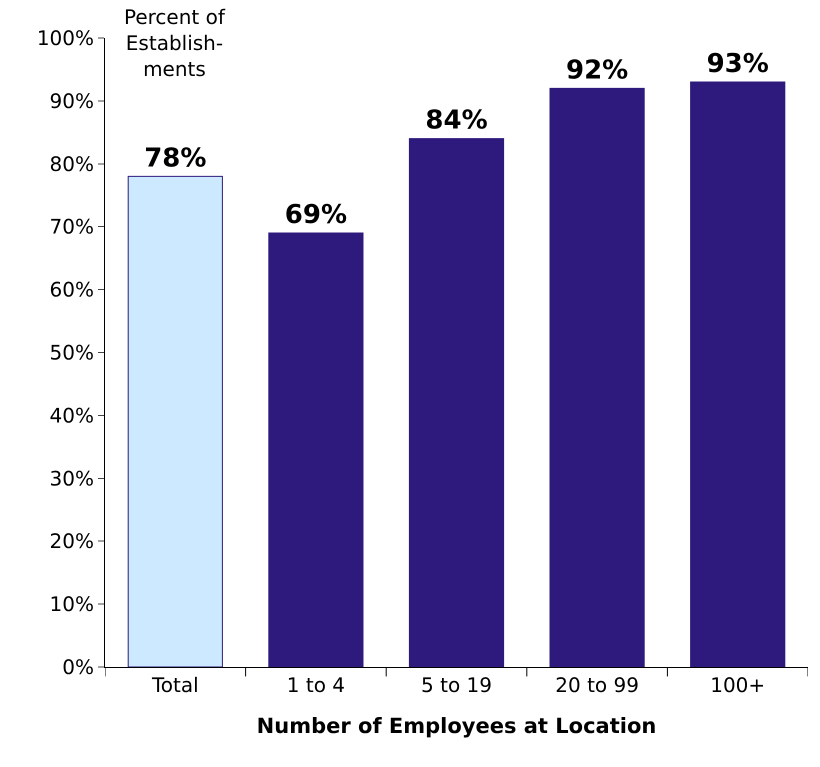 The image size is (820, 767). Describe the element at coordinates (72, 478) in the screenshot. I see `y-tick-label: 30%` at that location.